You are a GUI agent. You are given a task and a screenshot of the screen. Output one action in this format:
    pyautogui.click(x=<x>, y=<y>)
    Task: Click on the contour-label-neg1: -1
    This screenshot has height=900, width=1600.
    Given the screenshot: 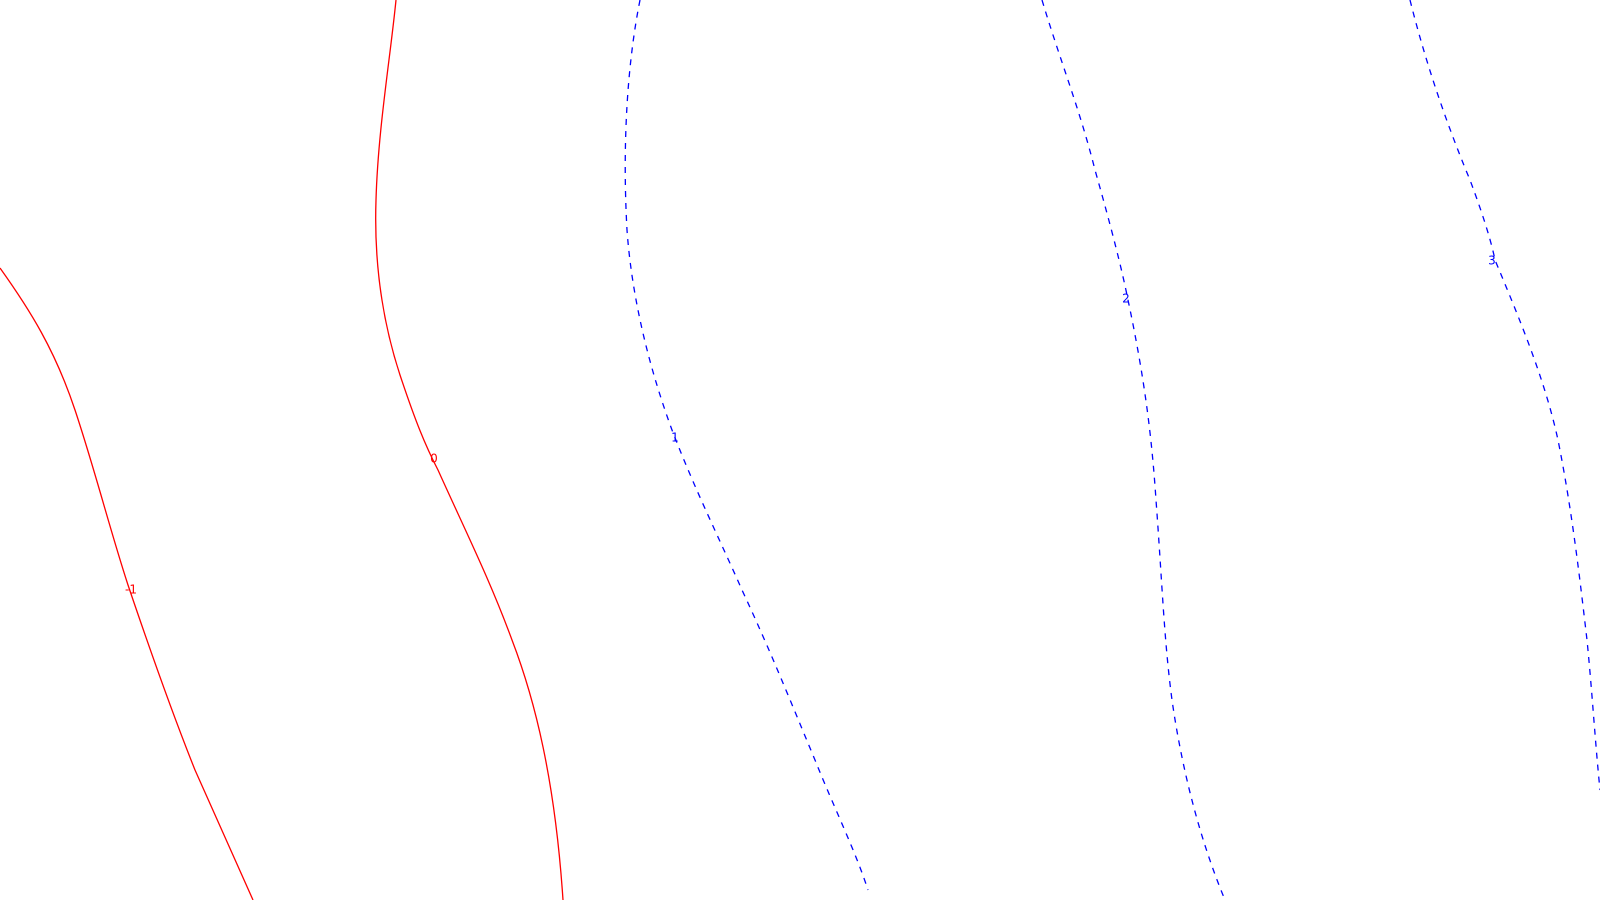 What is the action you would take?
    pyautogui.click(x=131, y=590)
    